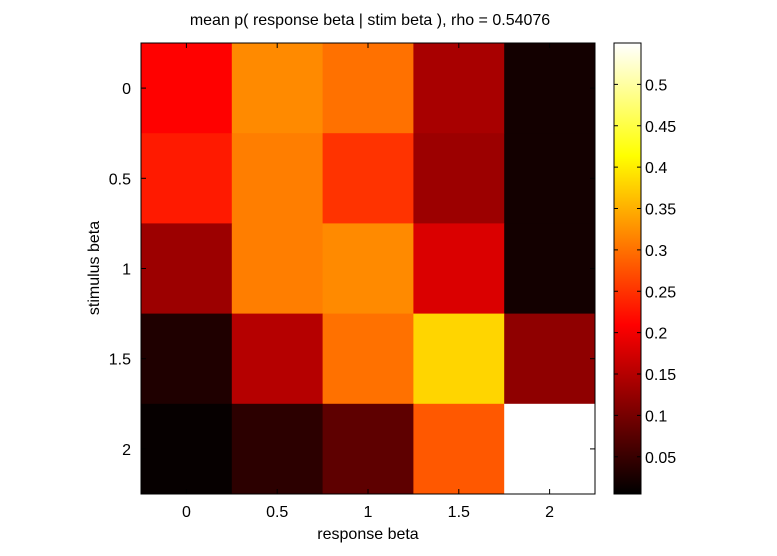  I want to click on colorbar-tick-label: 0.5, so click(656, 85).